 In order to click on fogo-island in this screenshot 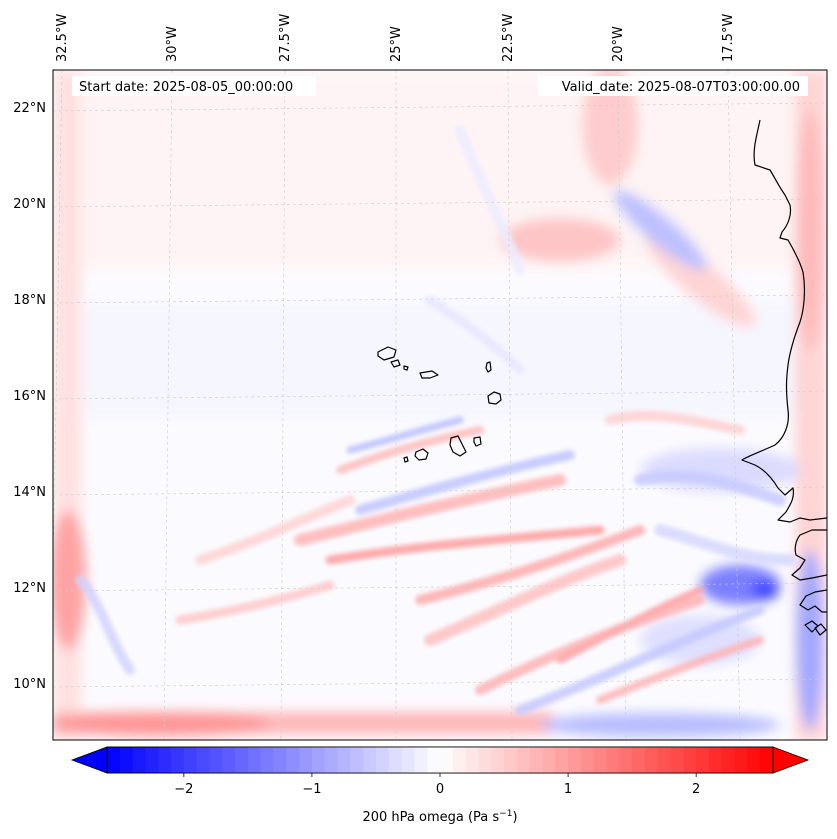, I will do `click(421, 454)`.